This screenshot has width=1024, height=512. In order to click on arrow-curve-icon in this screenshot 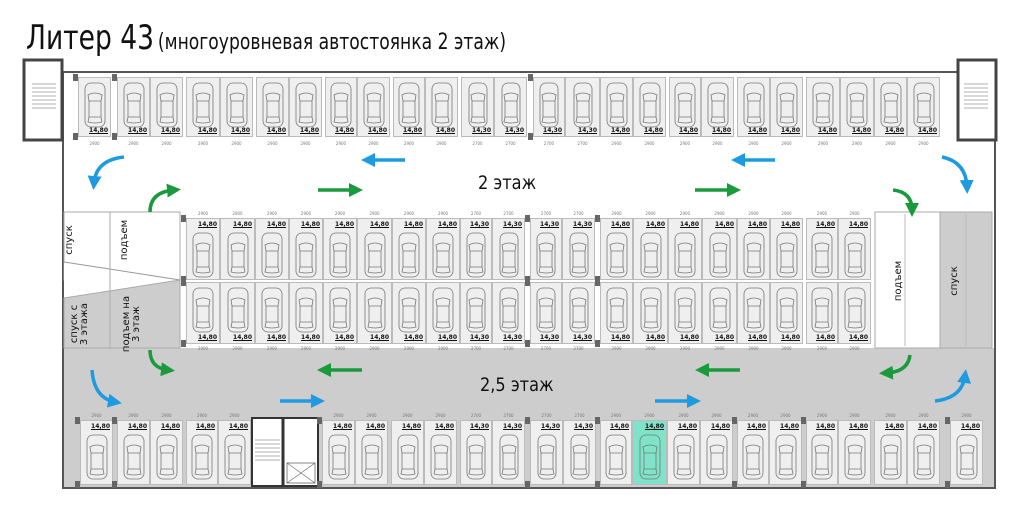, I will do `click(161, 363)`.